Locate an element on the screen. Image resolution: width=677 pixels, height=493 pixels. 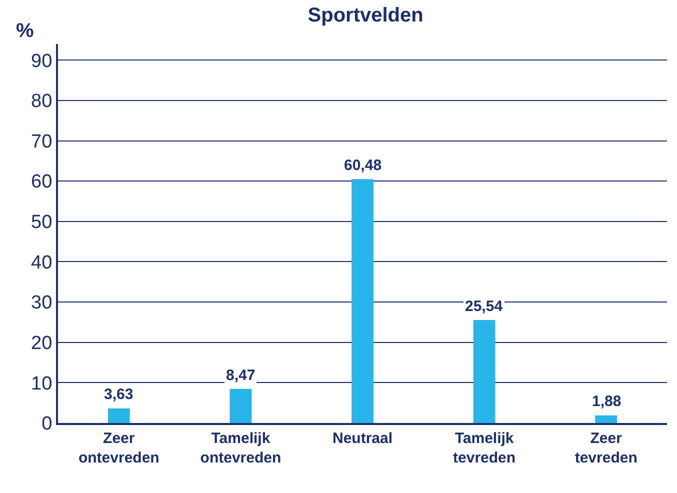
y-tick-label: 80 is located at coordinates (41, 101).